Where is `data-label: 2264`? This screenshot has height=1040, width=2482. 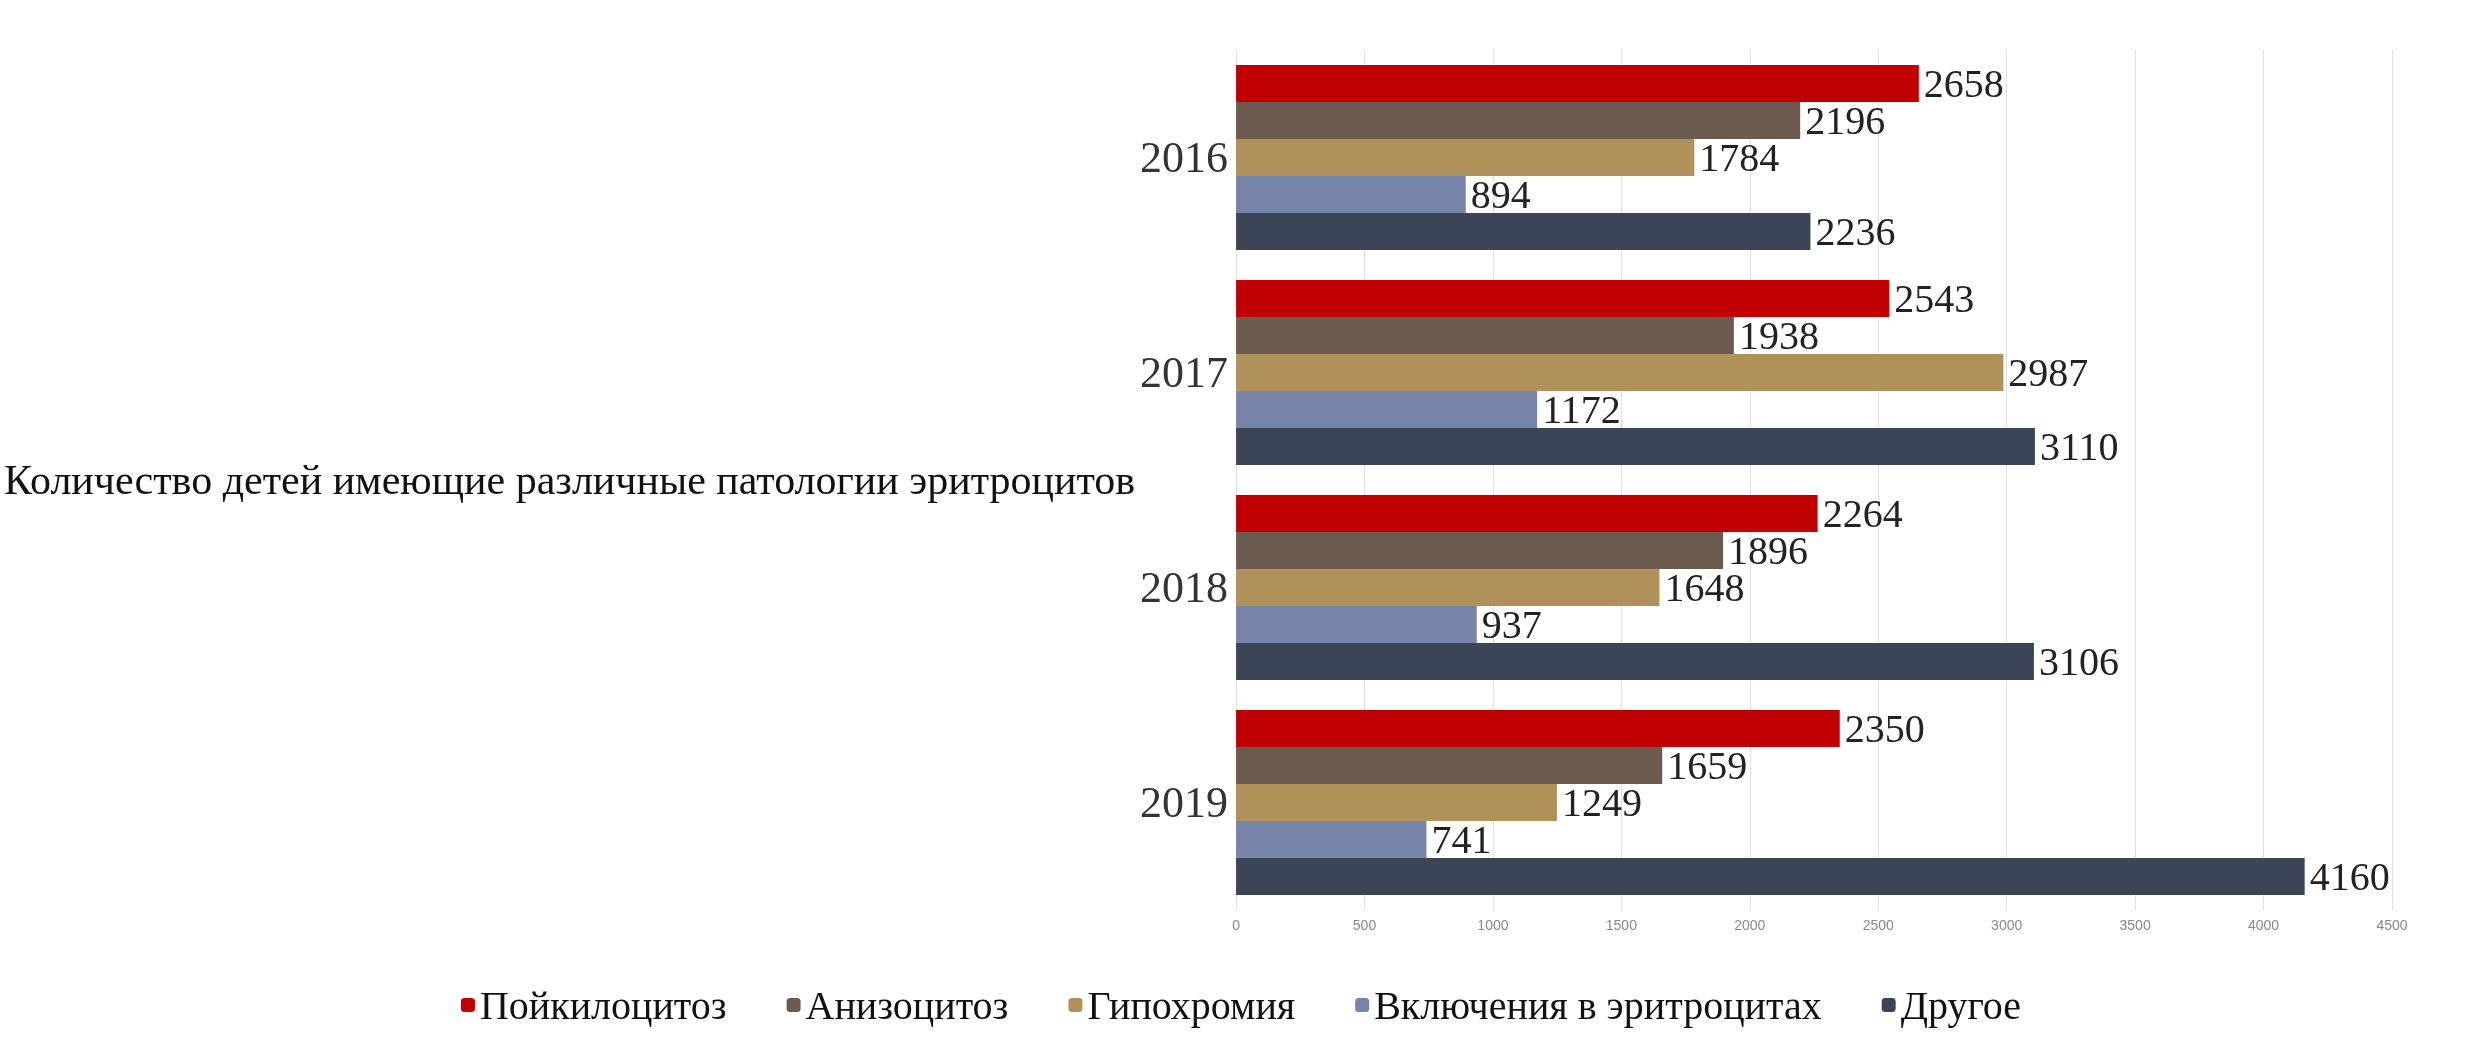 data-label: 2264 is located at coordinates (1862, 514).